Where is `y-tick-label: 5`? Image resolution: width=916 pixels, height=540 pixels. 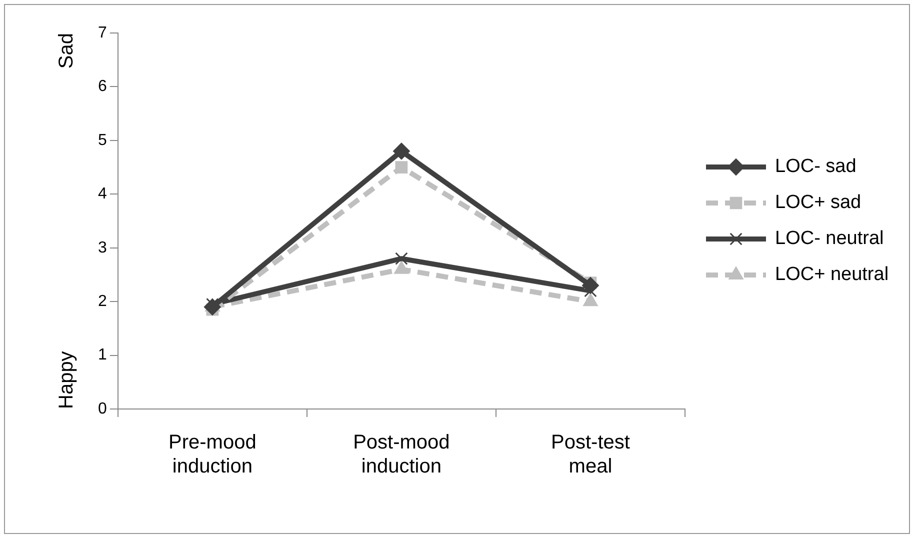
y-tick-label: 5 is located at coordinates (102, 140).